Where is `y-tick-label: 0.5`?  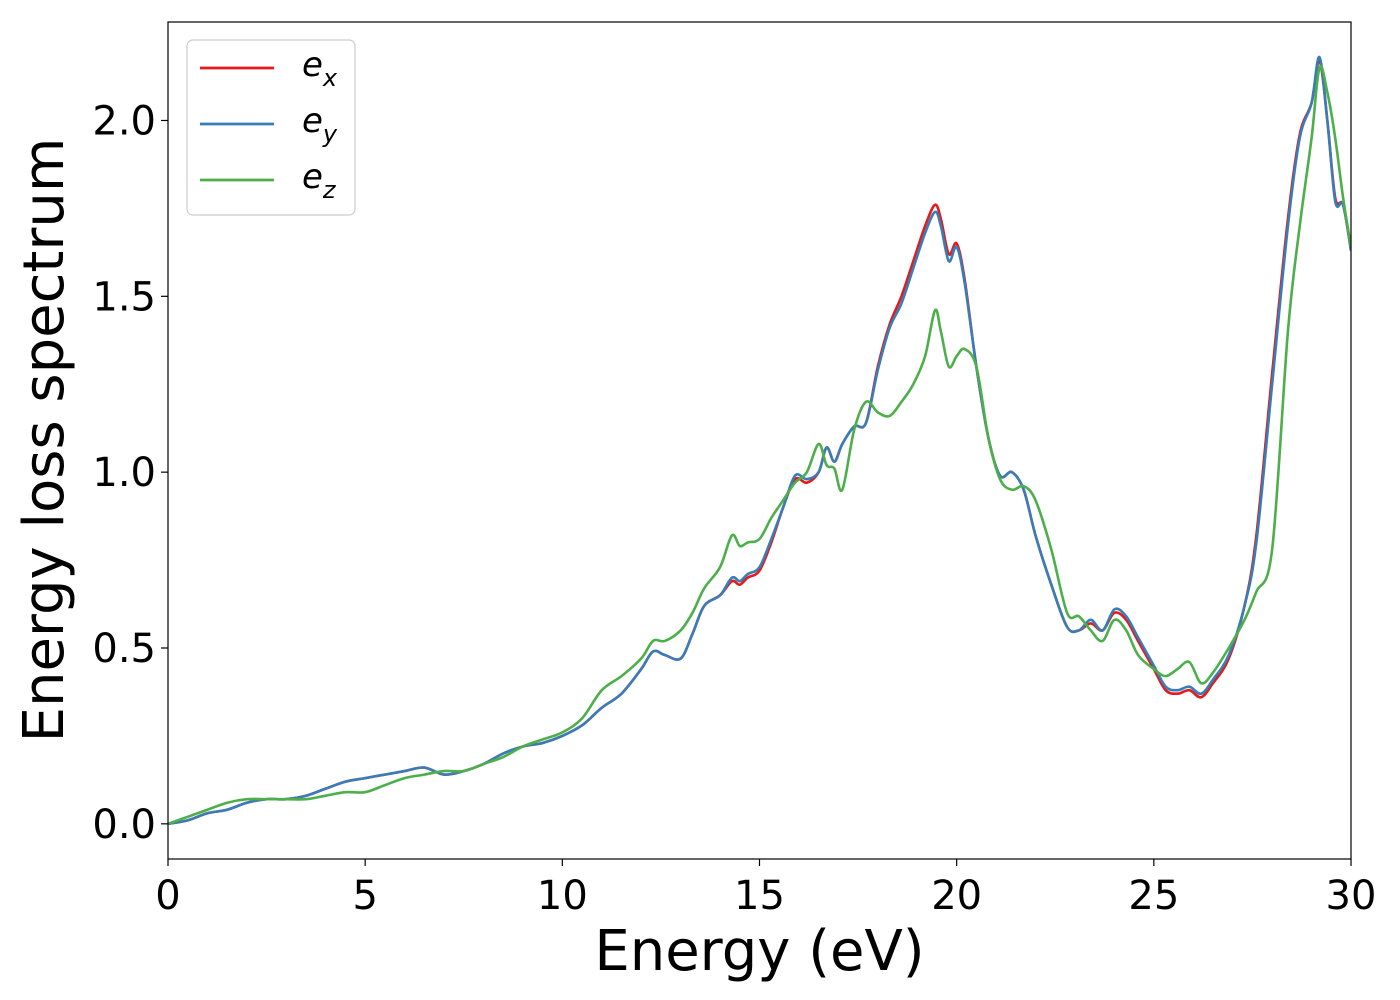
y-tick-label: 0.5 is located at coordinates (124, 649).